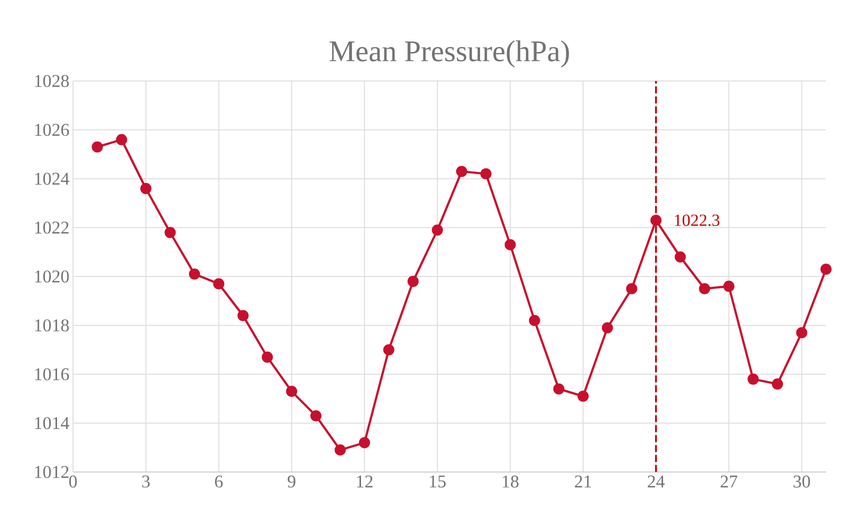 This screenshot has height=519, width=846. Describe the element at coordinates (802, 482) in the screenshot. I see `x-tick-label: 30` at that location.